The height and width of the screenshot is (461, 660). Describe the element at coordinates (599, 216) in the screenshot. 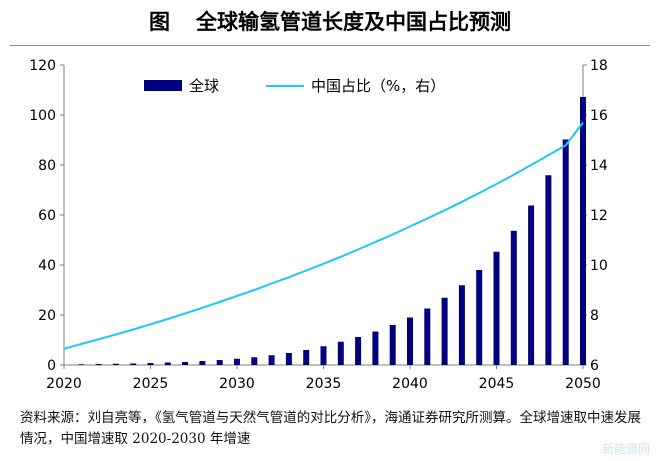

I see `right-tick-label: 12` at that location.